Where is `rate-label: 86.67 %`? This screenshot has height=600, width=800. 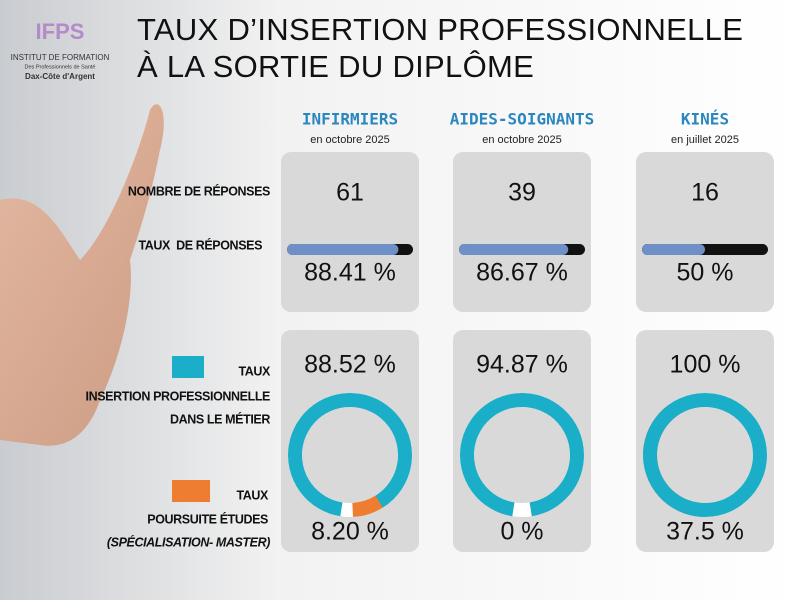
rate-label: 86.67 % is located at coordinates (522, 273).